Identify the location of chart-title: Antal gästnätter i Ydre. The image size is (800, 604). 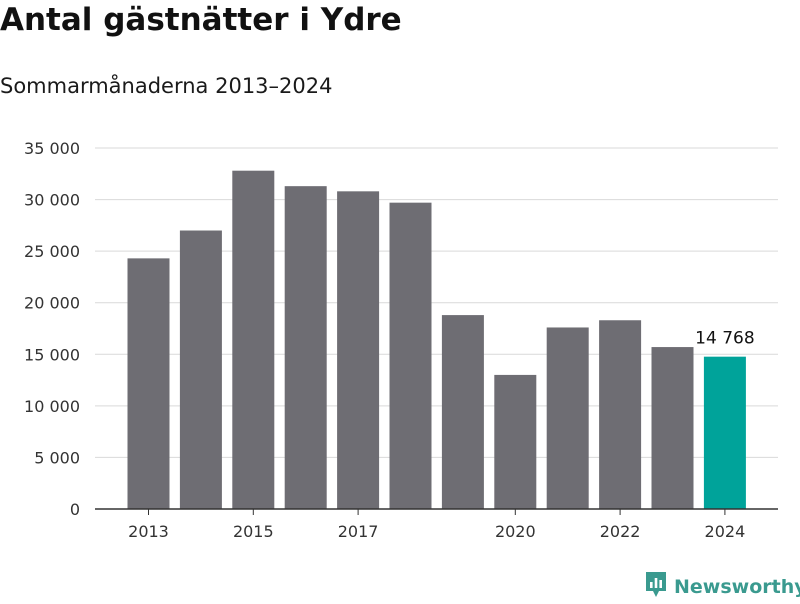
(201, 20).